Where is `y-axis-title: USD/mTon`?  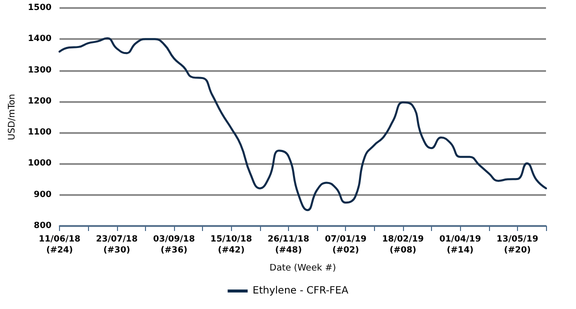
y-axis-title: USD/mTon is located at coordinates (13, 117).